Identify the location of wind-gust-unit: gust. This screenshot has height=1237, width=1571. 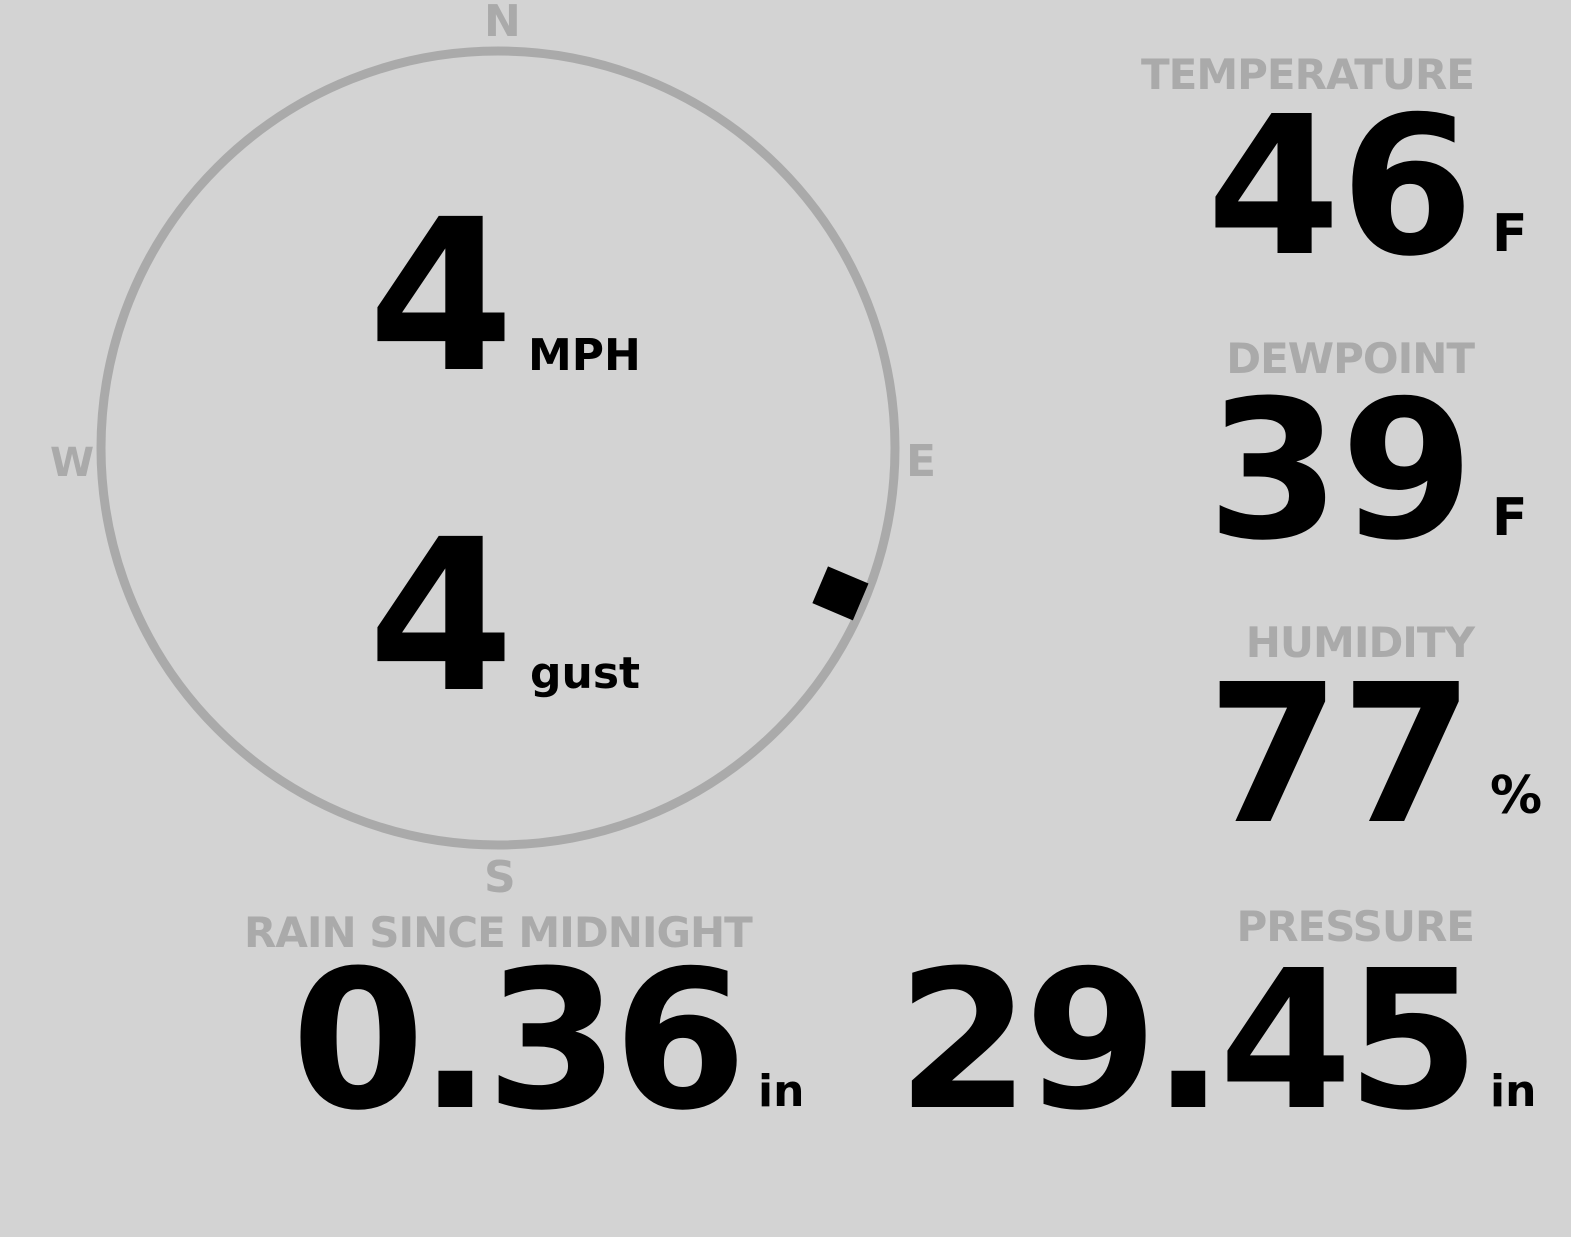
(585, 673).